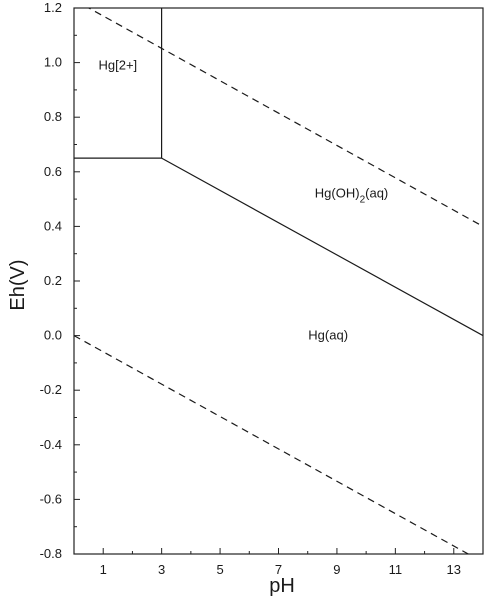  What do you see at coordinates (53, 280) in the screenshot?
I see `y-tick-label: 0.2` at bounding box center [53, 280].